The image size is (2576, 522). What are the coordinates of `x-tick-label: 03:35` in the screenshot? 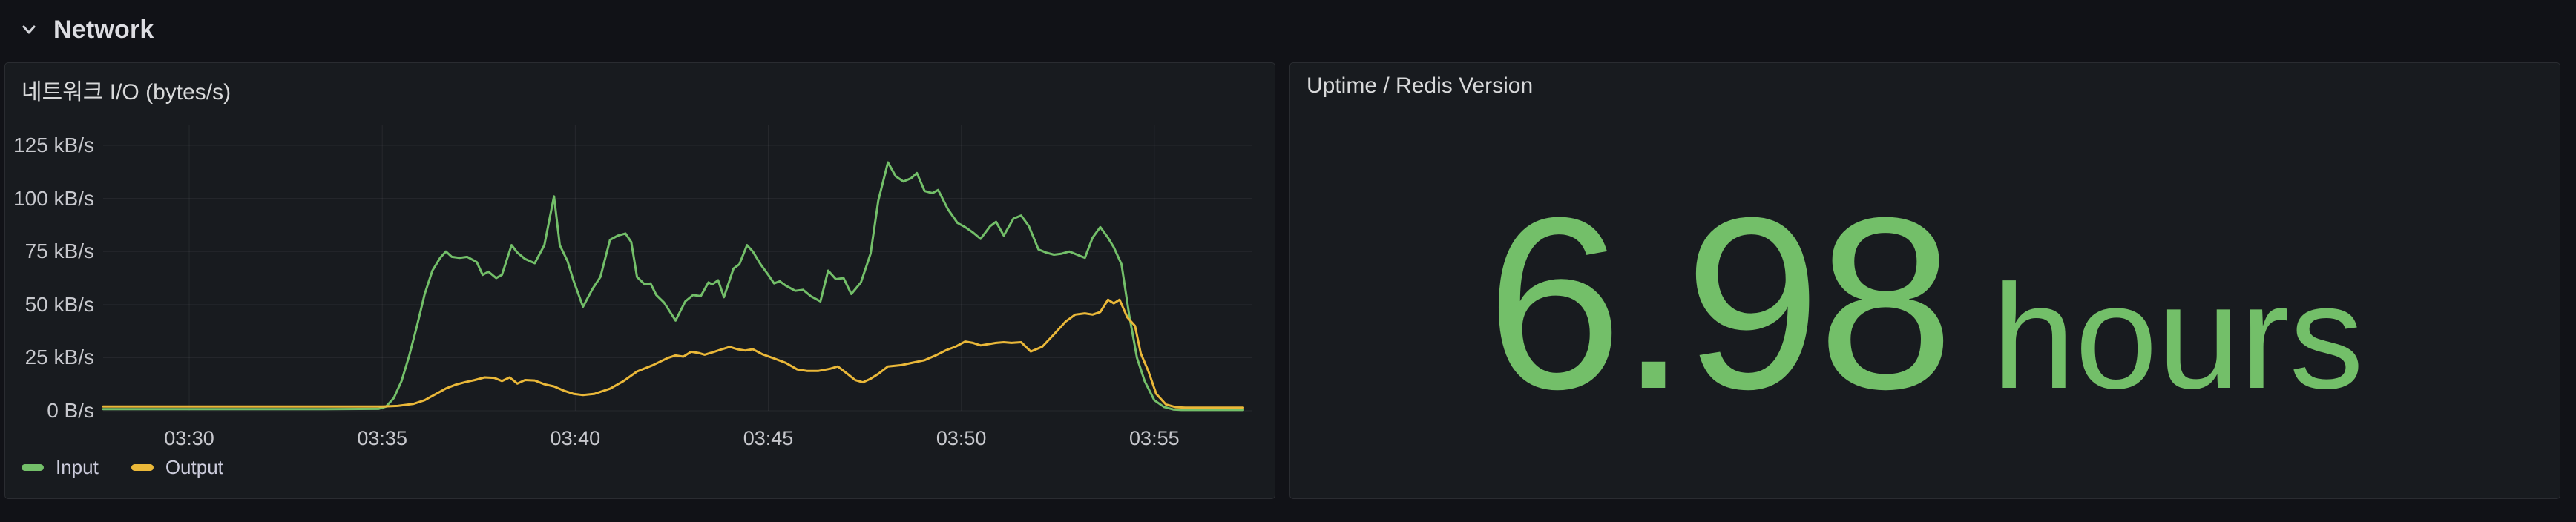 It's located at (382, 438).